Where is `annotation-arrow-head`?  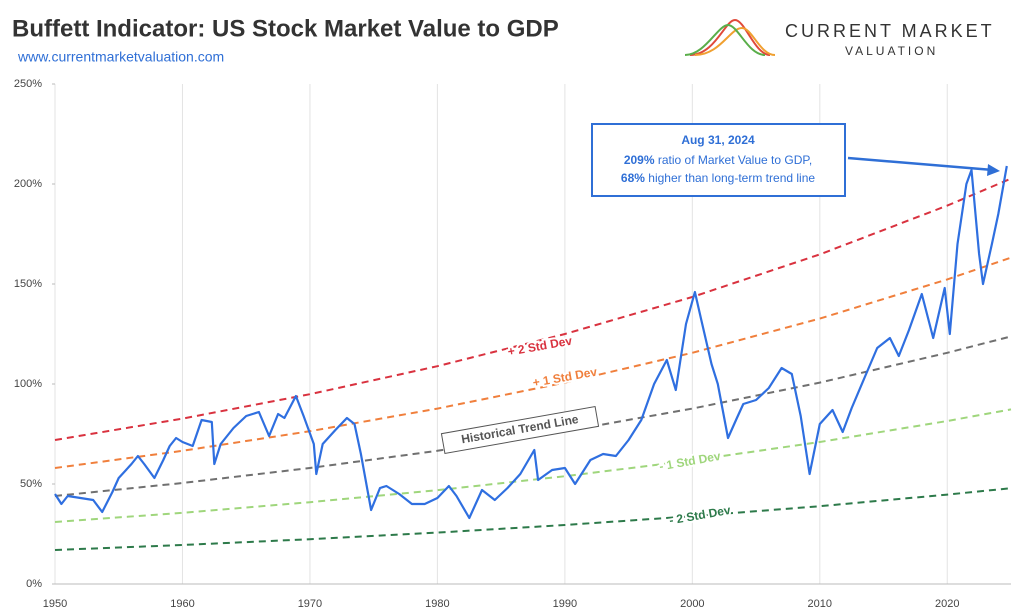 annotation-arrow-head is located at coordinates (993, 170).